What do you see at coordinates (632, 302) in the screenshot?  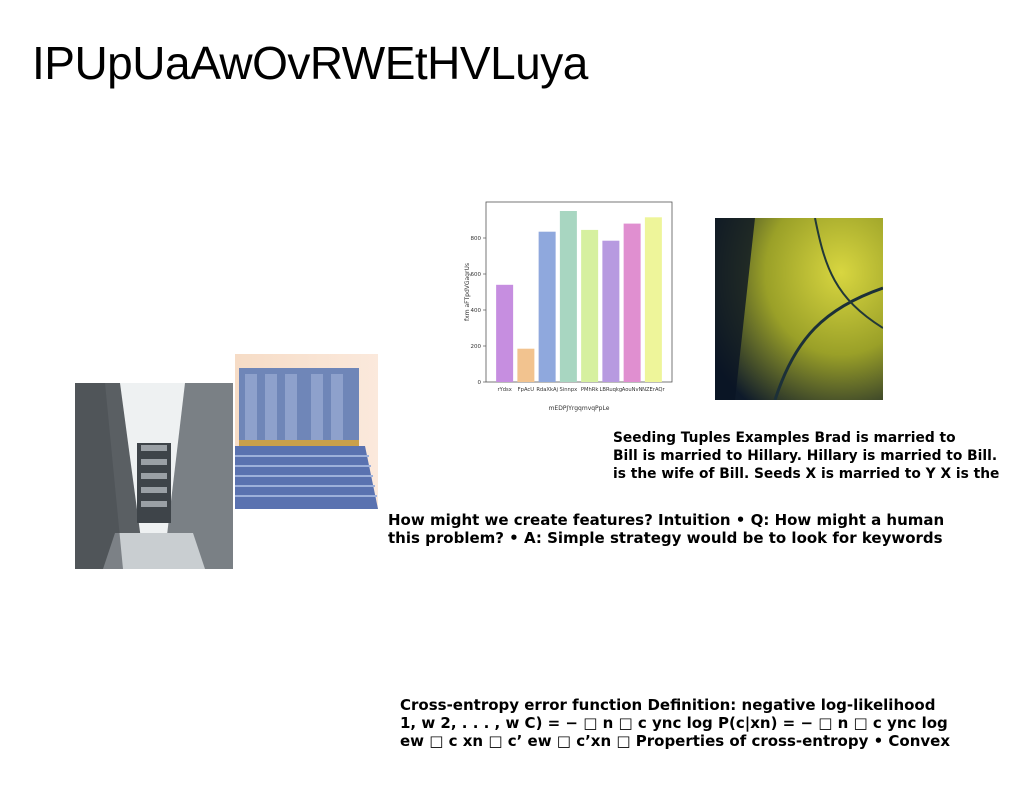 I see `bar-AouNvN` at bounding box center [632, 302].